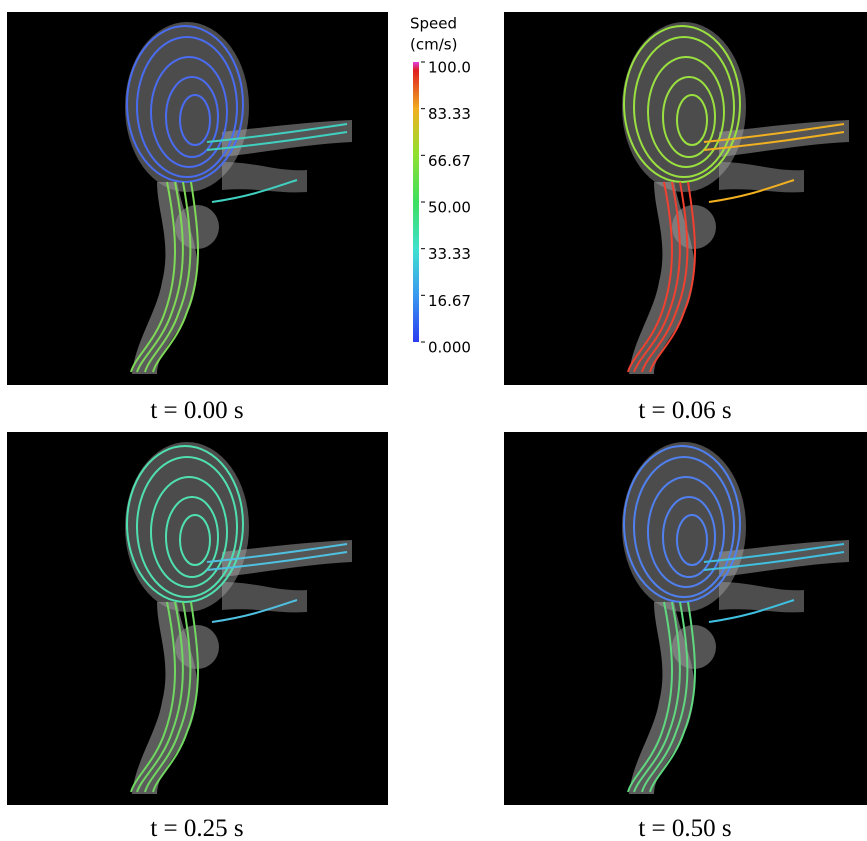  What do you see at coordinates (449, 161) in the screenshot?
I see `colorbar-tick-label: 66.67` at bounding box center [449, 161].